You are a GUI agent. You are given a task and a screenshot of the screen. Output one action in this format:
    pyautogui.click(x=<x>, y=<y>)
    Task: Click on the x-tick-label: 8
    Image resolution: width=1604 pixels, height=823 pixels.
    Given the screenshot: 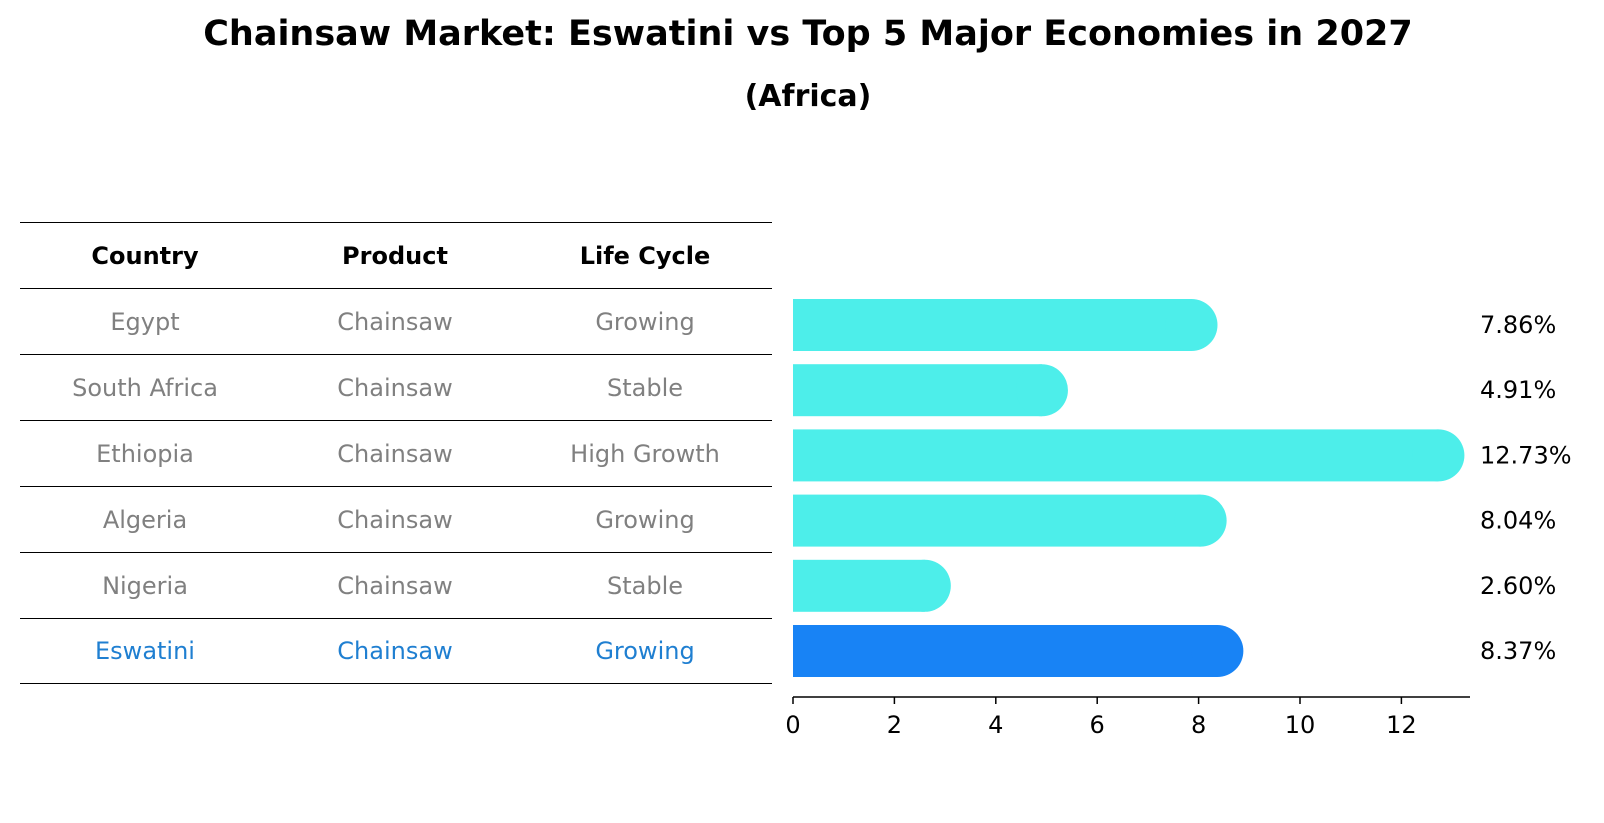 What is the action you would take?
    pyautogui.click(x=1198, y=725)
    